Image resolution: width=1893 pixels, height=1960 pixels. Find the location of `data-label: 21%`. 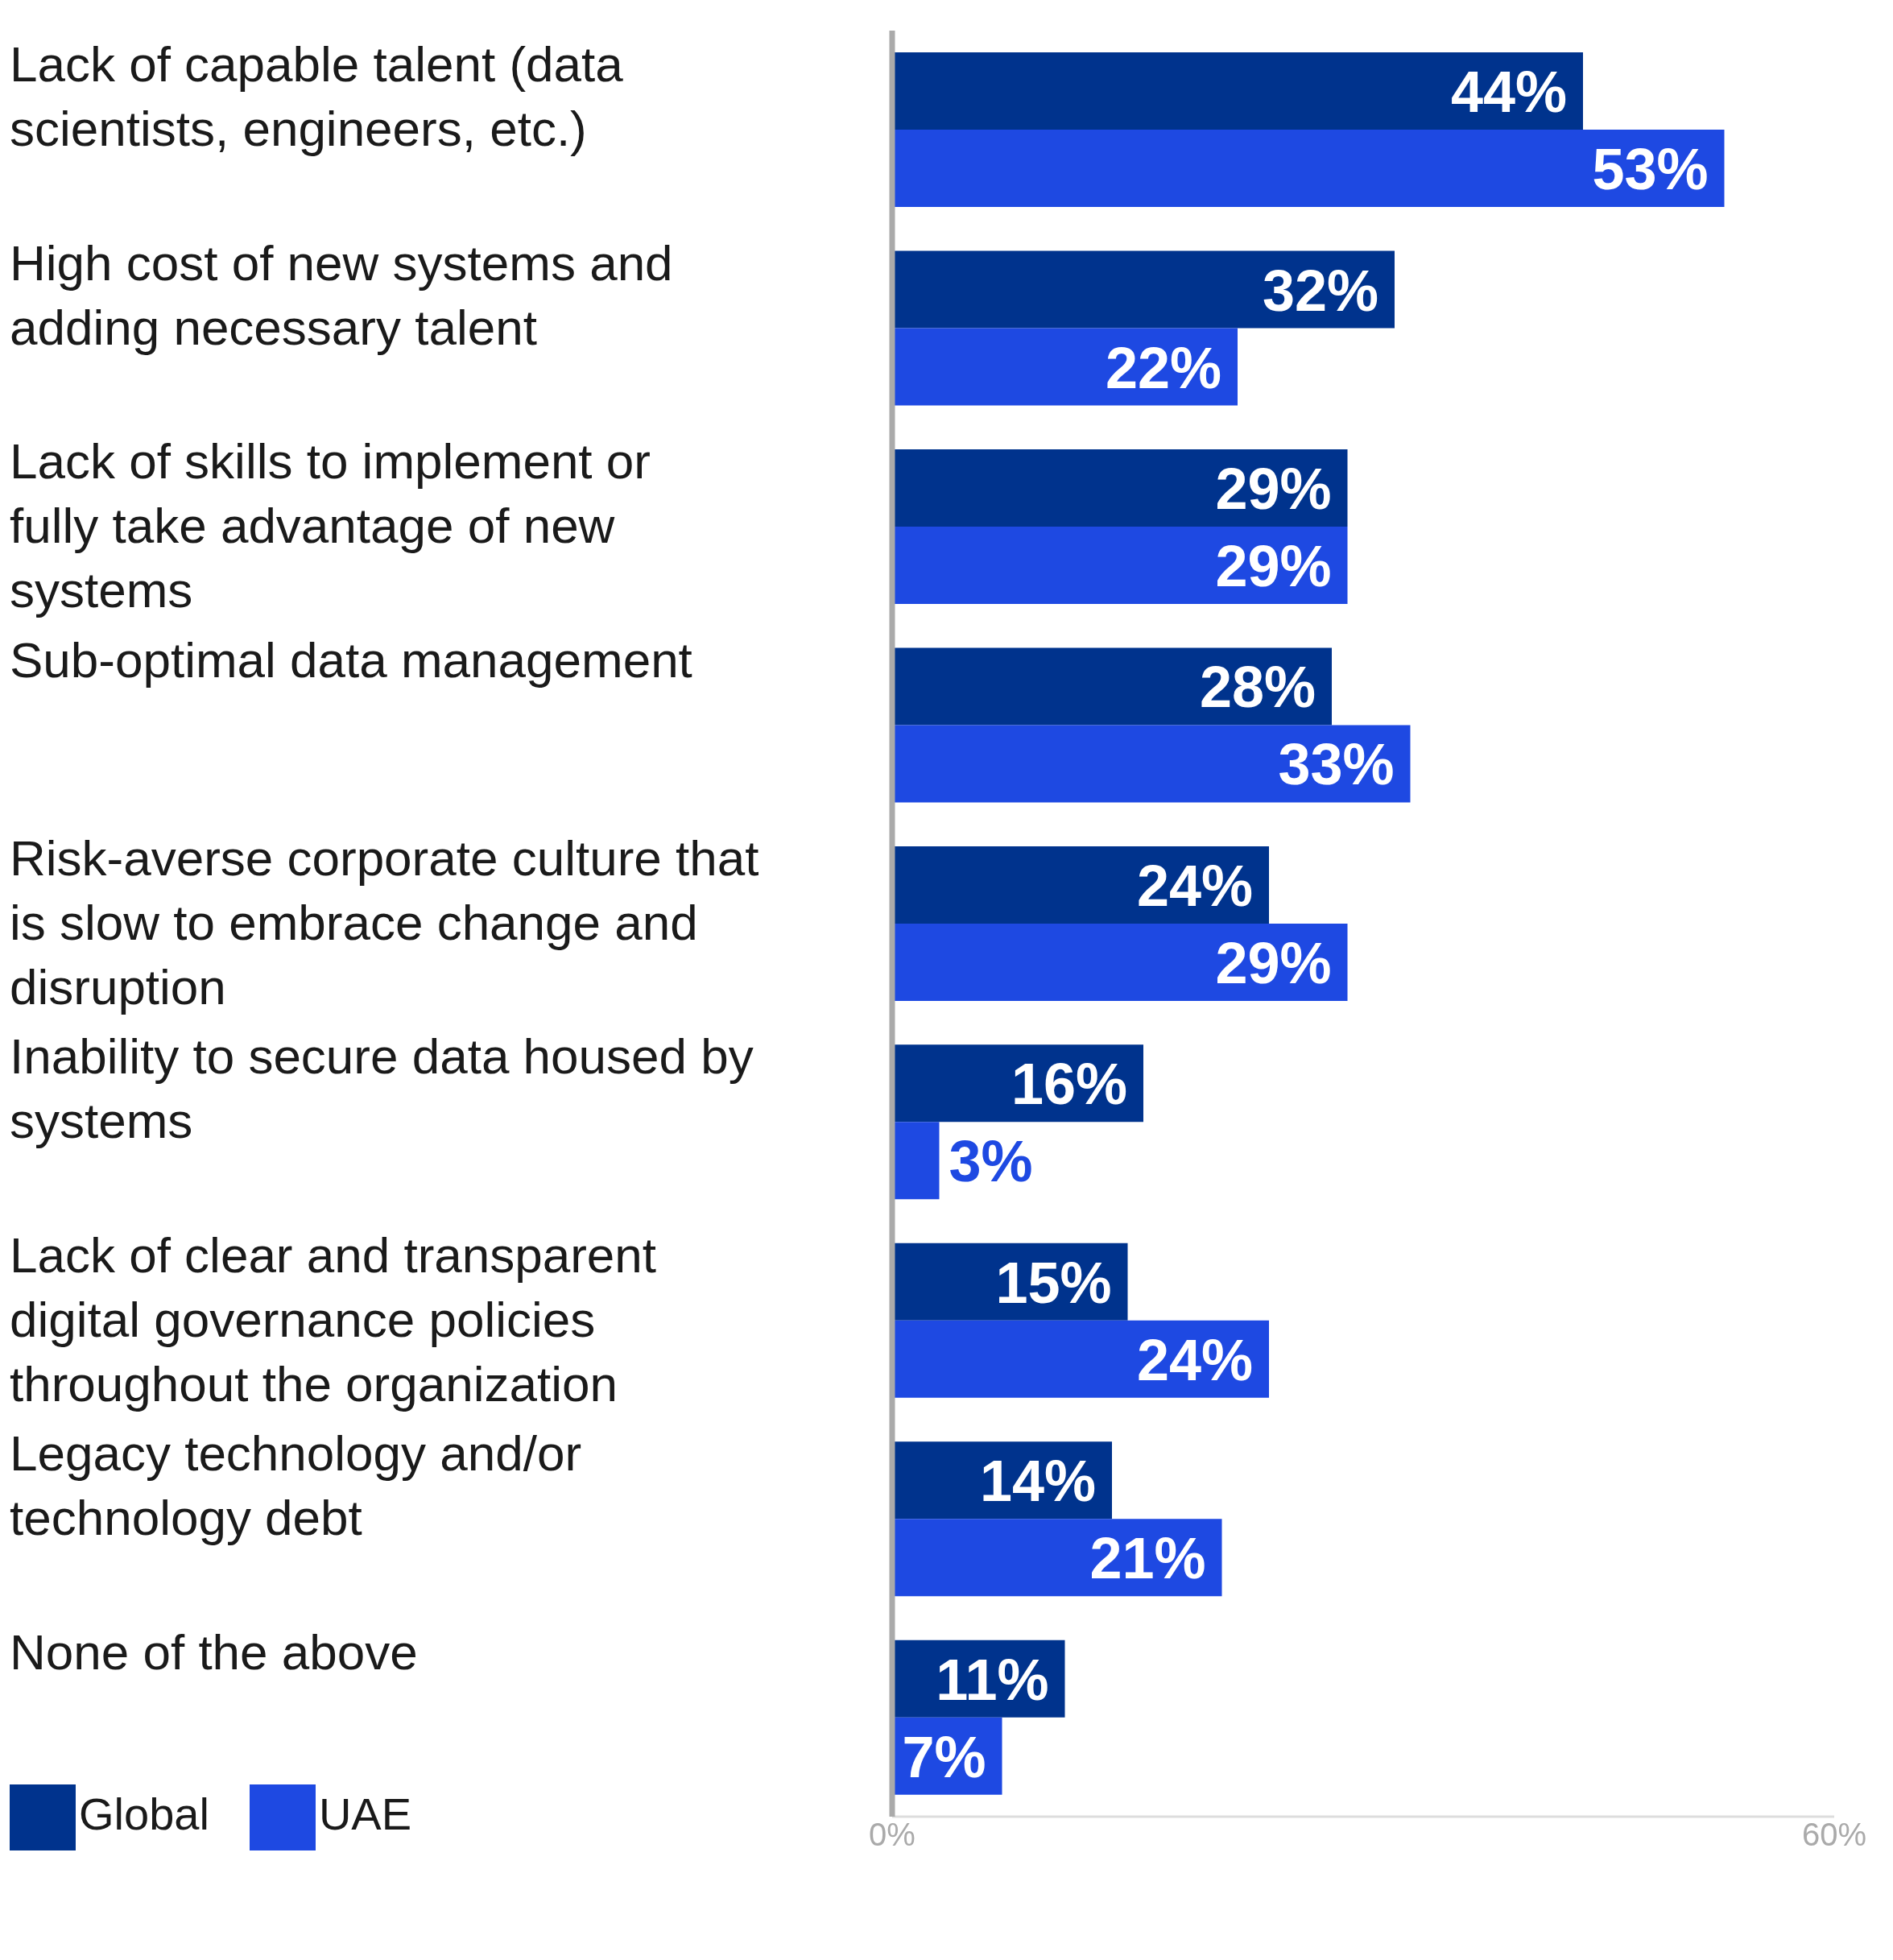

data-label: 21% is located at coordinates (1147, 1558).